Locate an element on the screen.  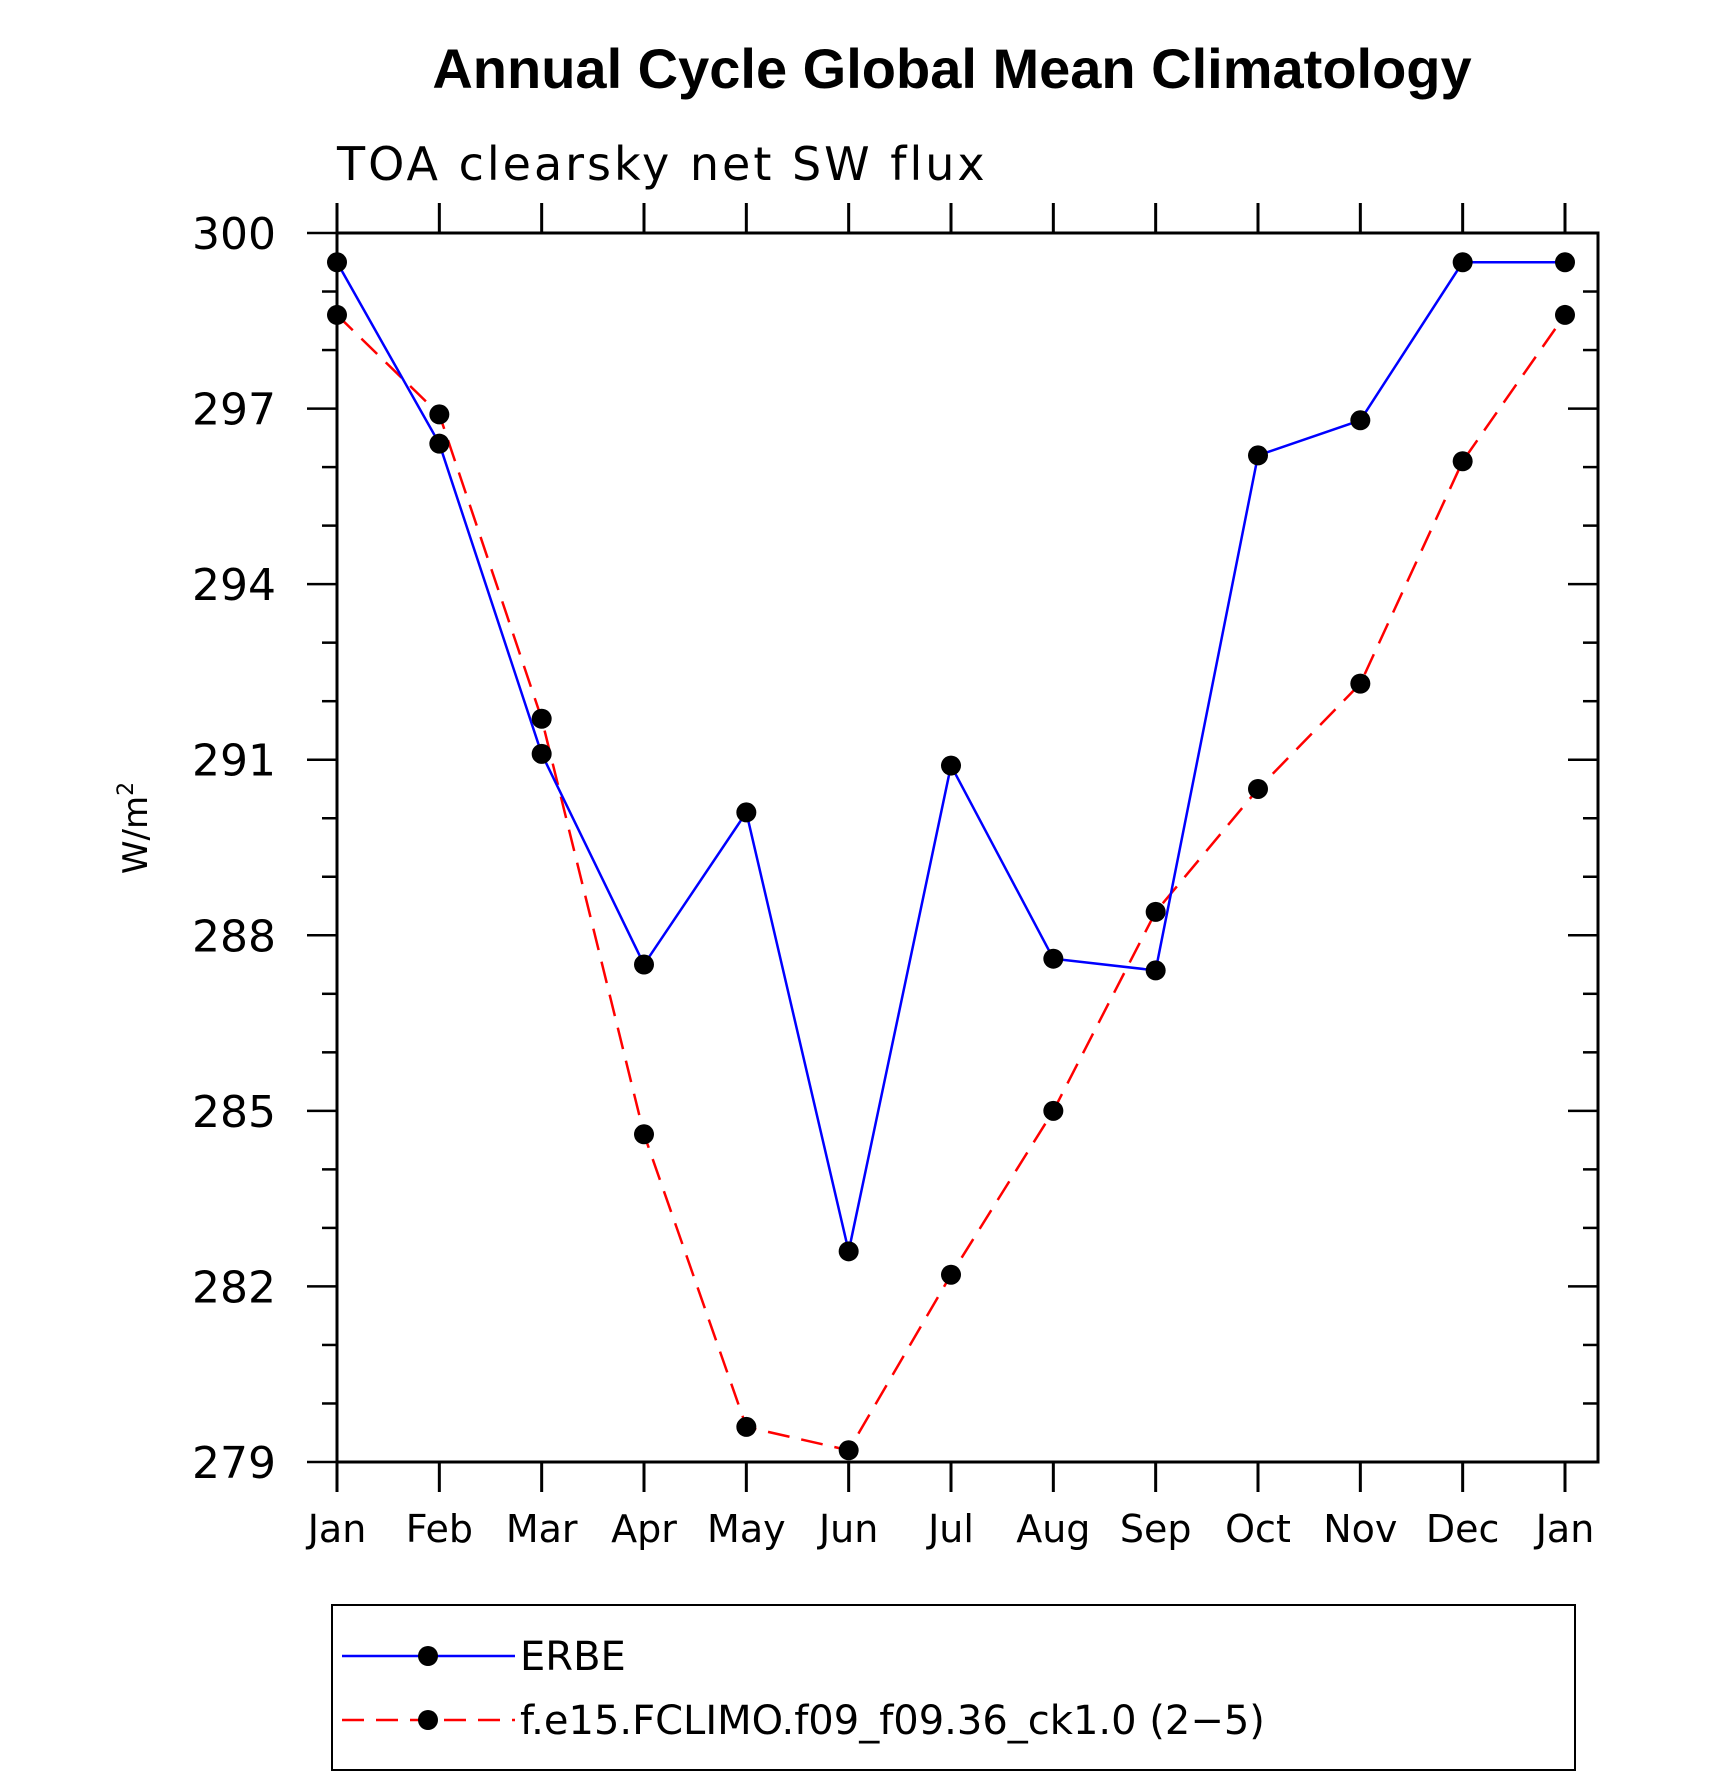
y-tick-label: 291 is located at coordinates (234, 761).